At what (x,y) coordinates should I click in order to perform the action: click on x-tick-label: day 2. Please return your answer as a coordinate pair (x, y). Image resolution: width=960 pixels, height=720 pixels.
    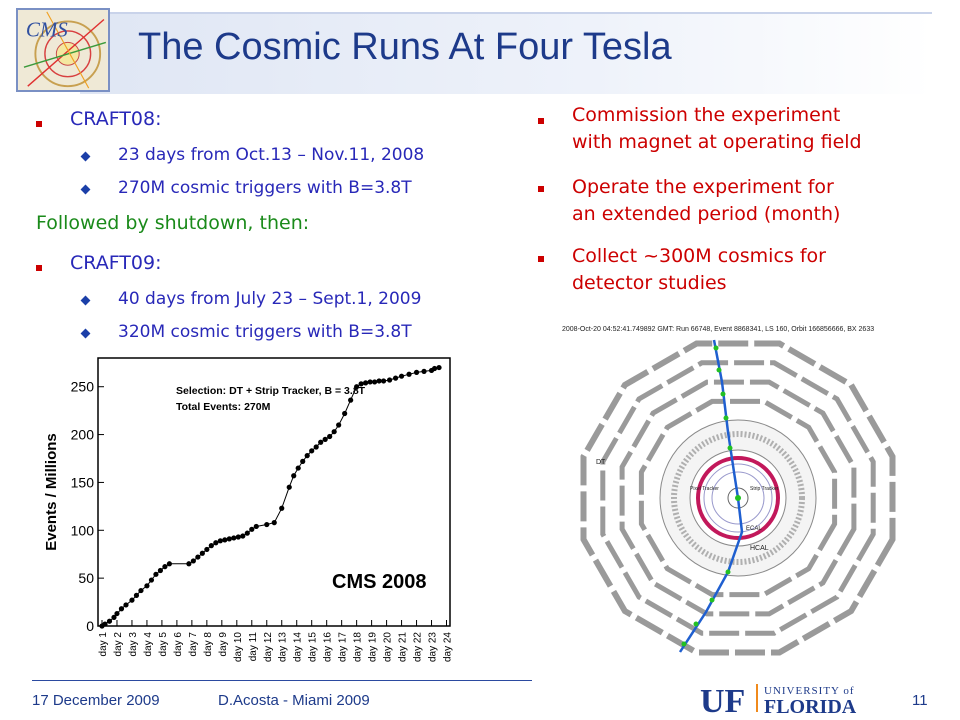
    Looking at the image, I should click on (118, 644).